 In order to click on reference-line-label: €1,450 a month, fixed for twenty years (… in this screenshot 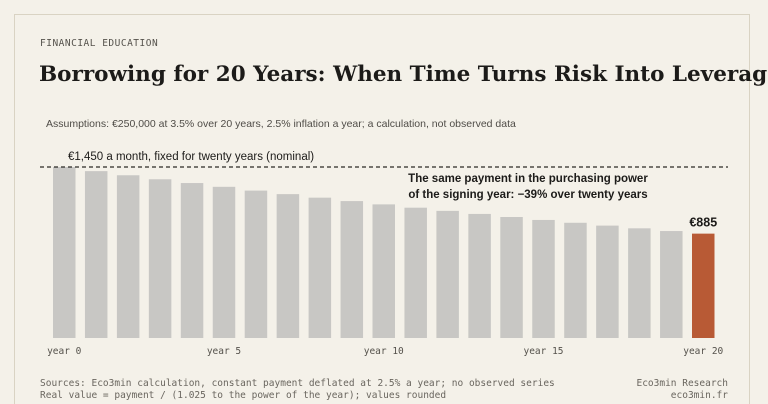, I will do `click(191, 157)`.